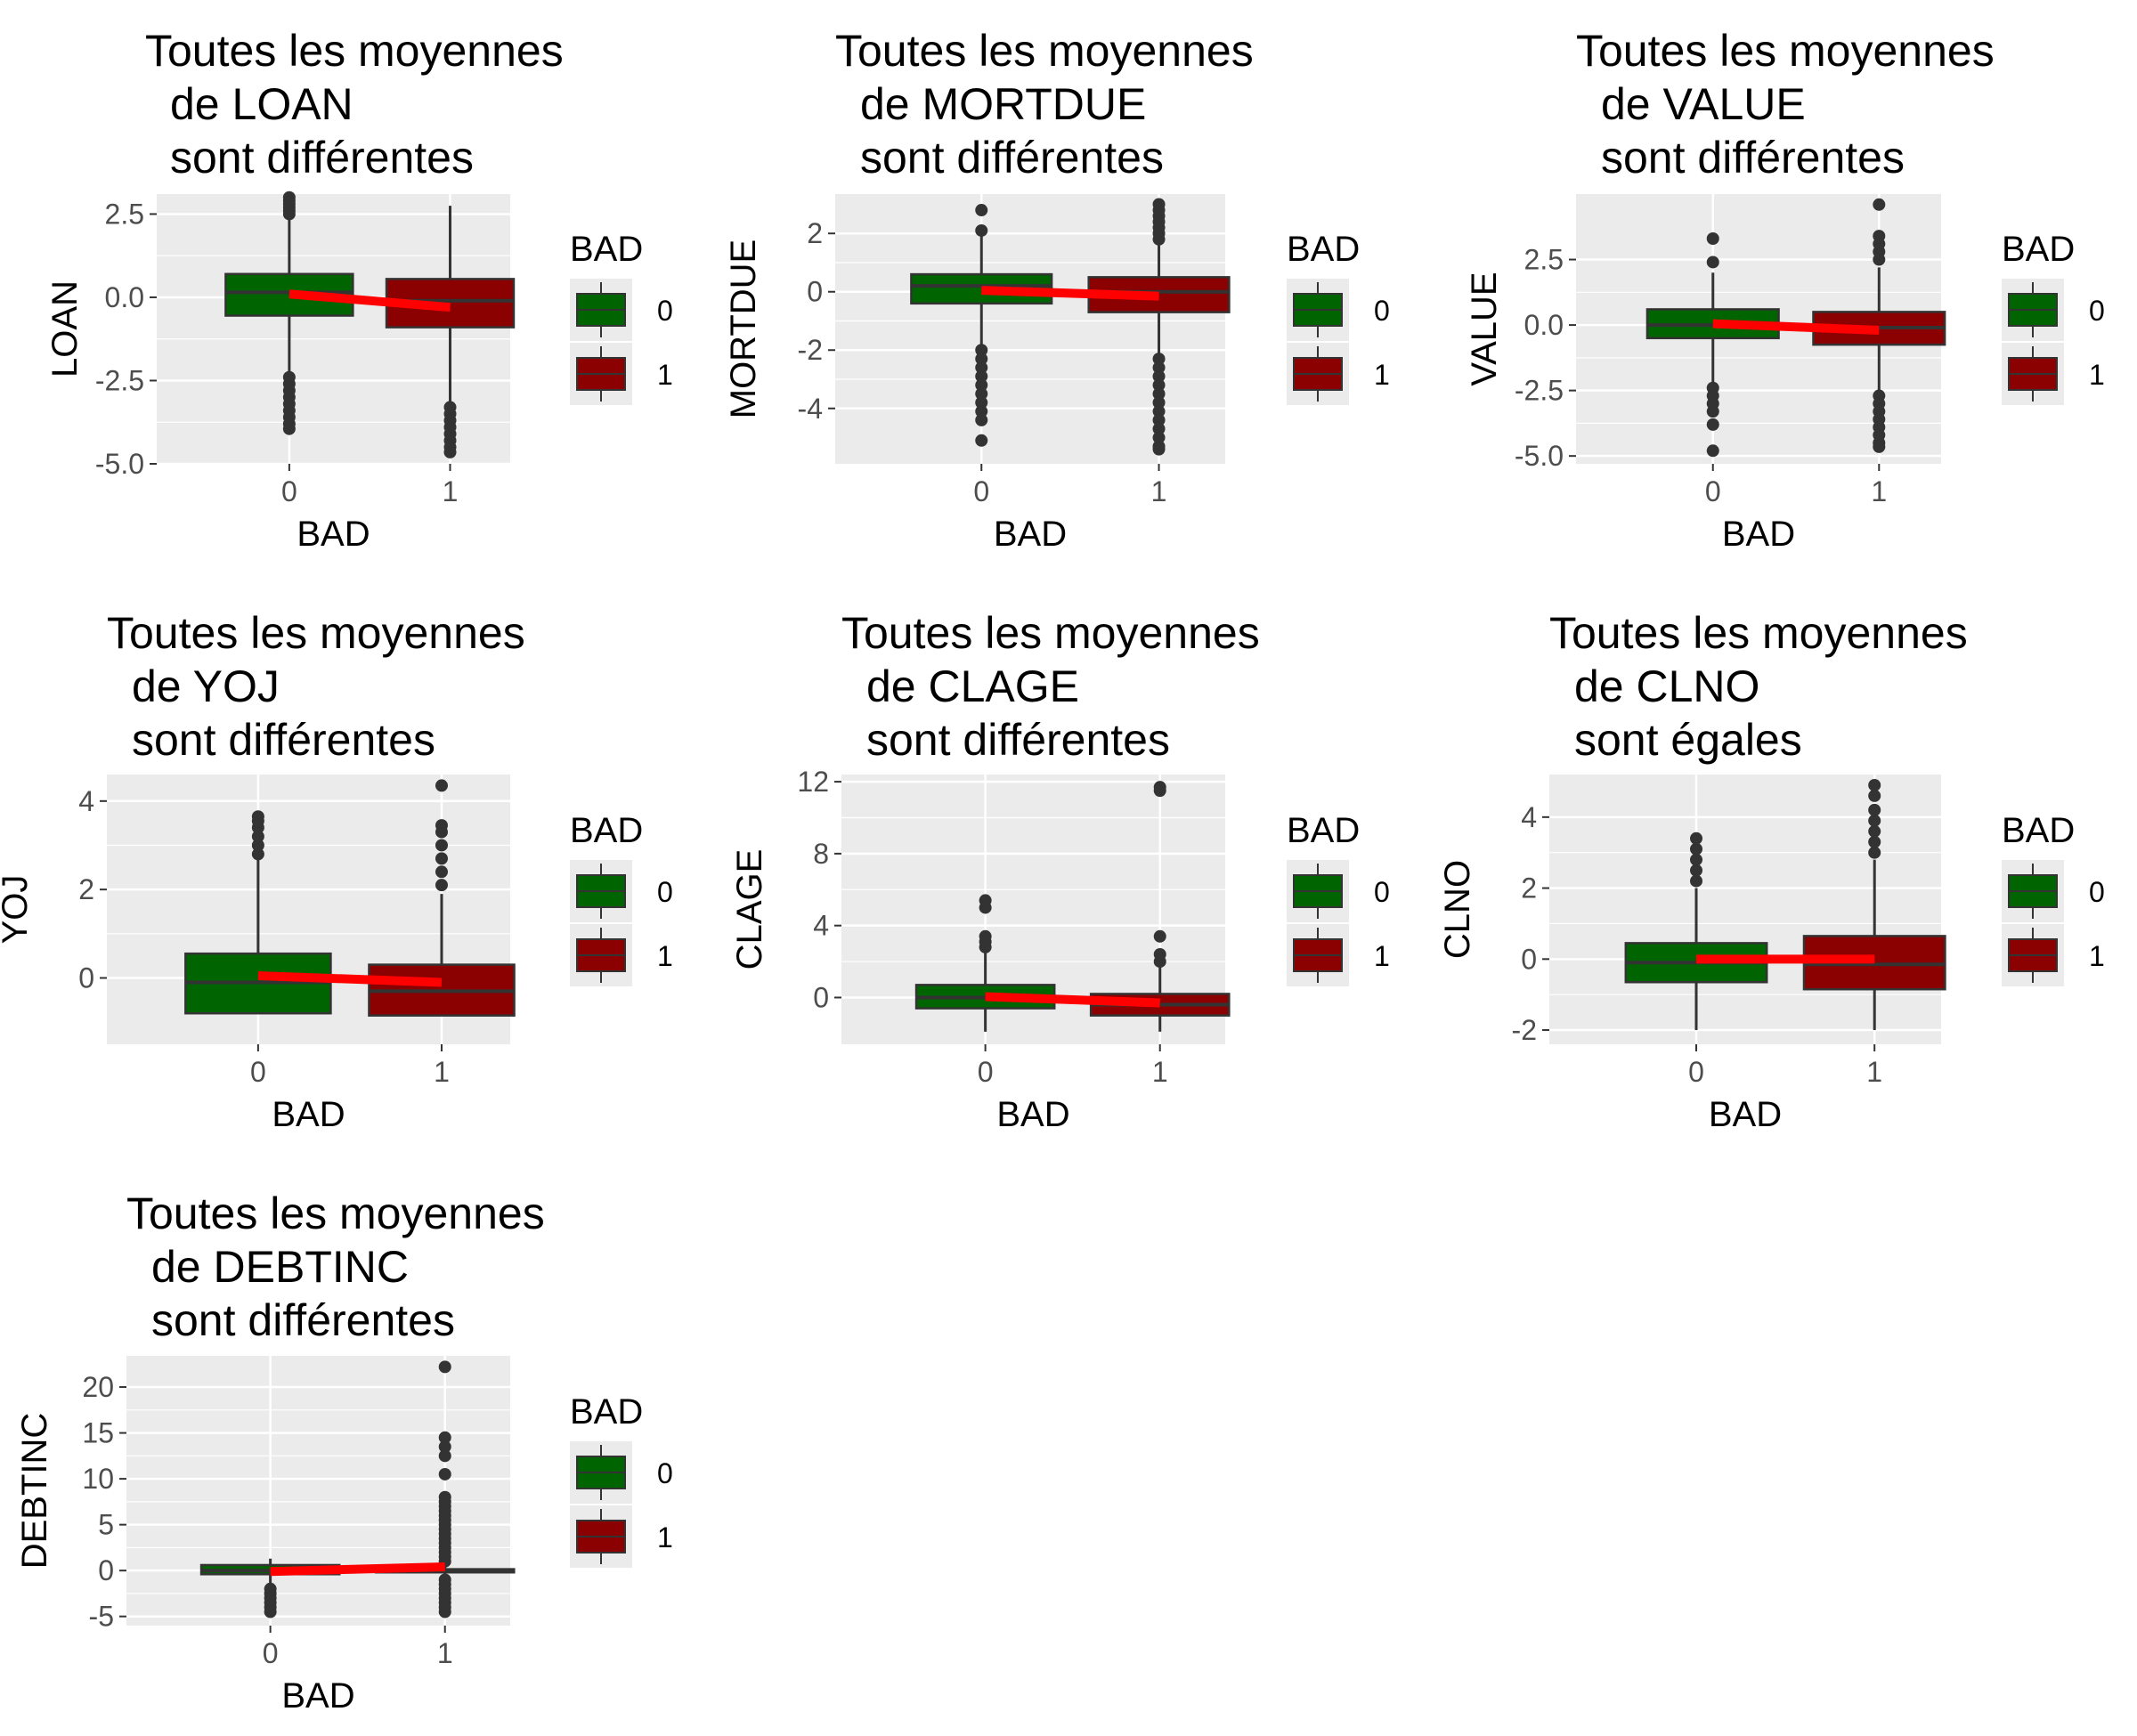 This screenshot has width=2137, height=1736. Describe the element at coordinates (106, 1525) in the screenshot. I see `y-tick-label: 5` at that location.